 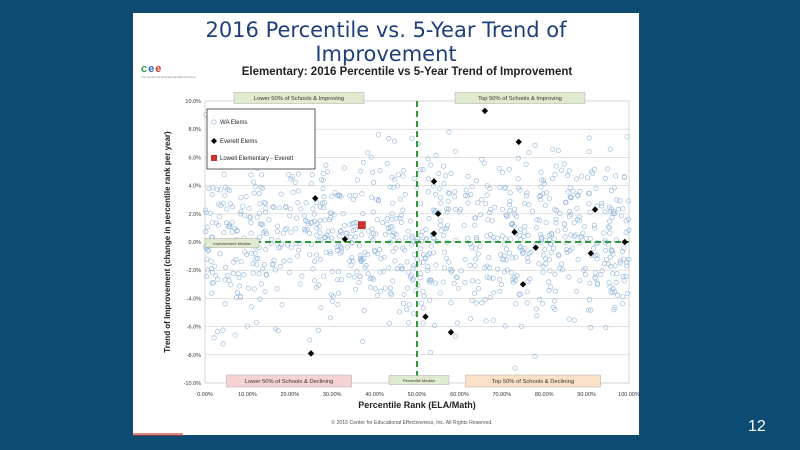 What do you see at coordinates (214, 158) in the screenshot?
I see `legend-lowell-marker` at bounding box center [214, 158].